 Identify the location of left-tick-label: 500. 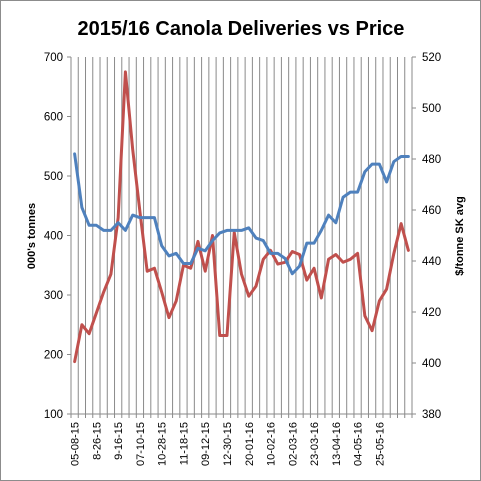
(53, 177).